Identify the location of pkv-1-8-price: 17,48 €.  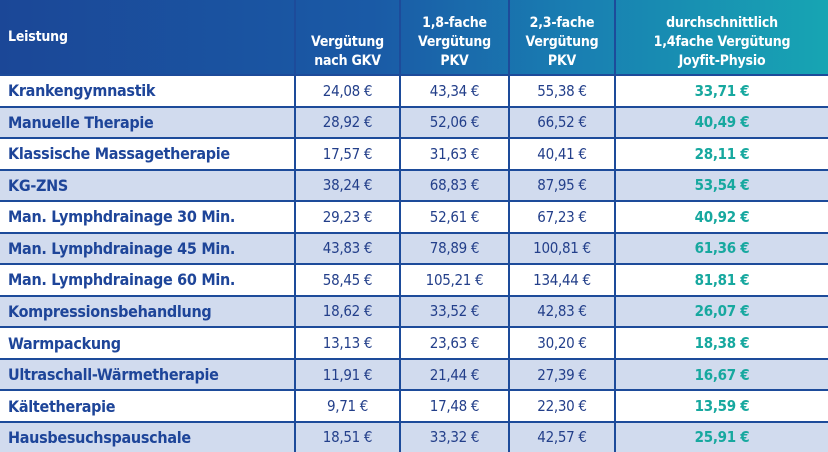
(454, 406).